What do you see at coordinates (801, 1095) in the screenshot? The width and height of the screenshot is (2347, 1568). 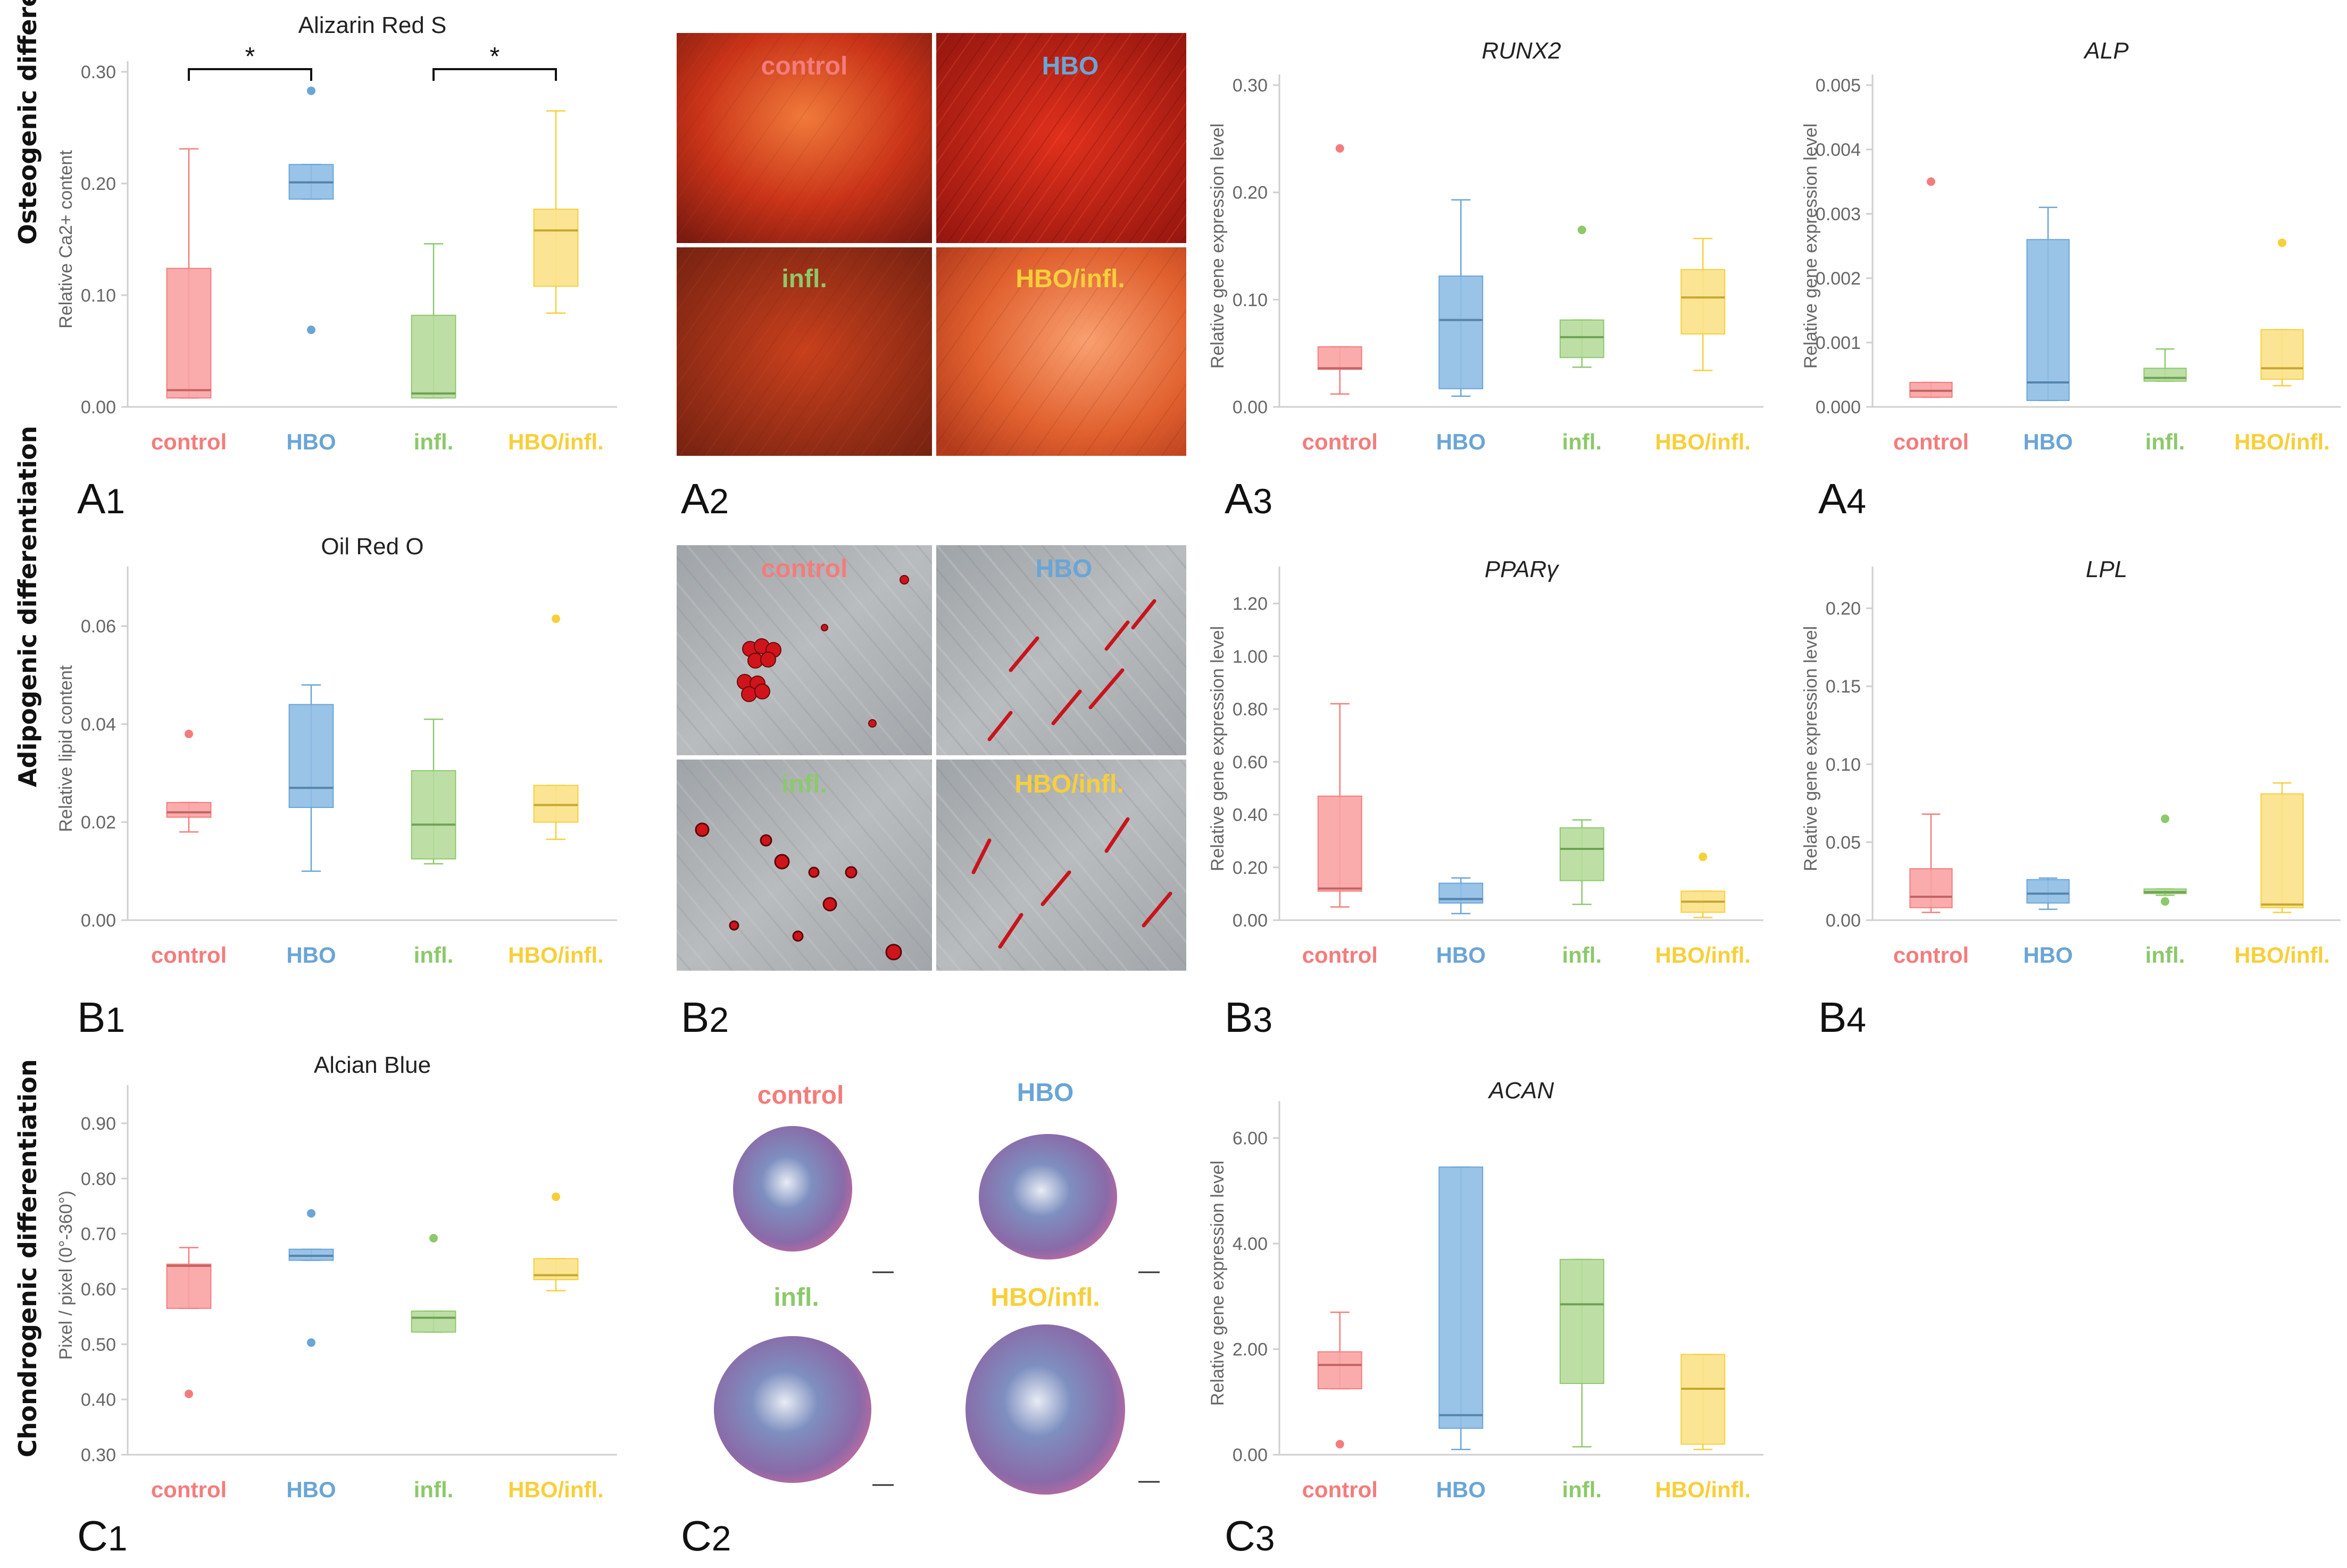 I see `micro-label-c2-control: control` at bounding box center [801, 1095].